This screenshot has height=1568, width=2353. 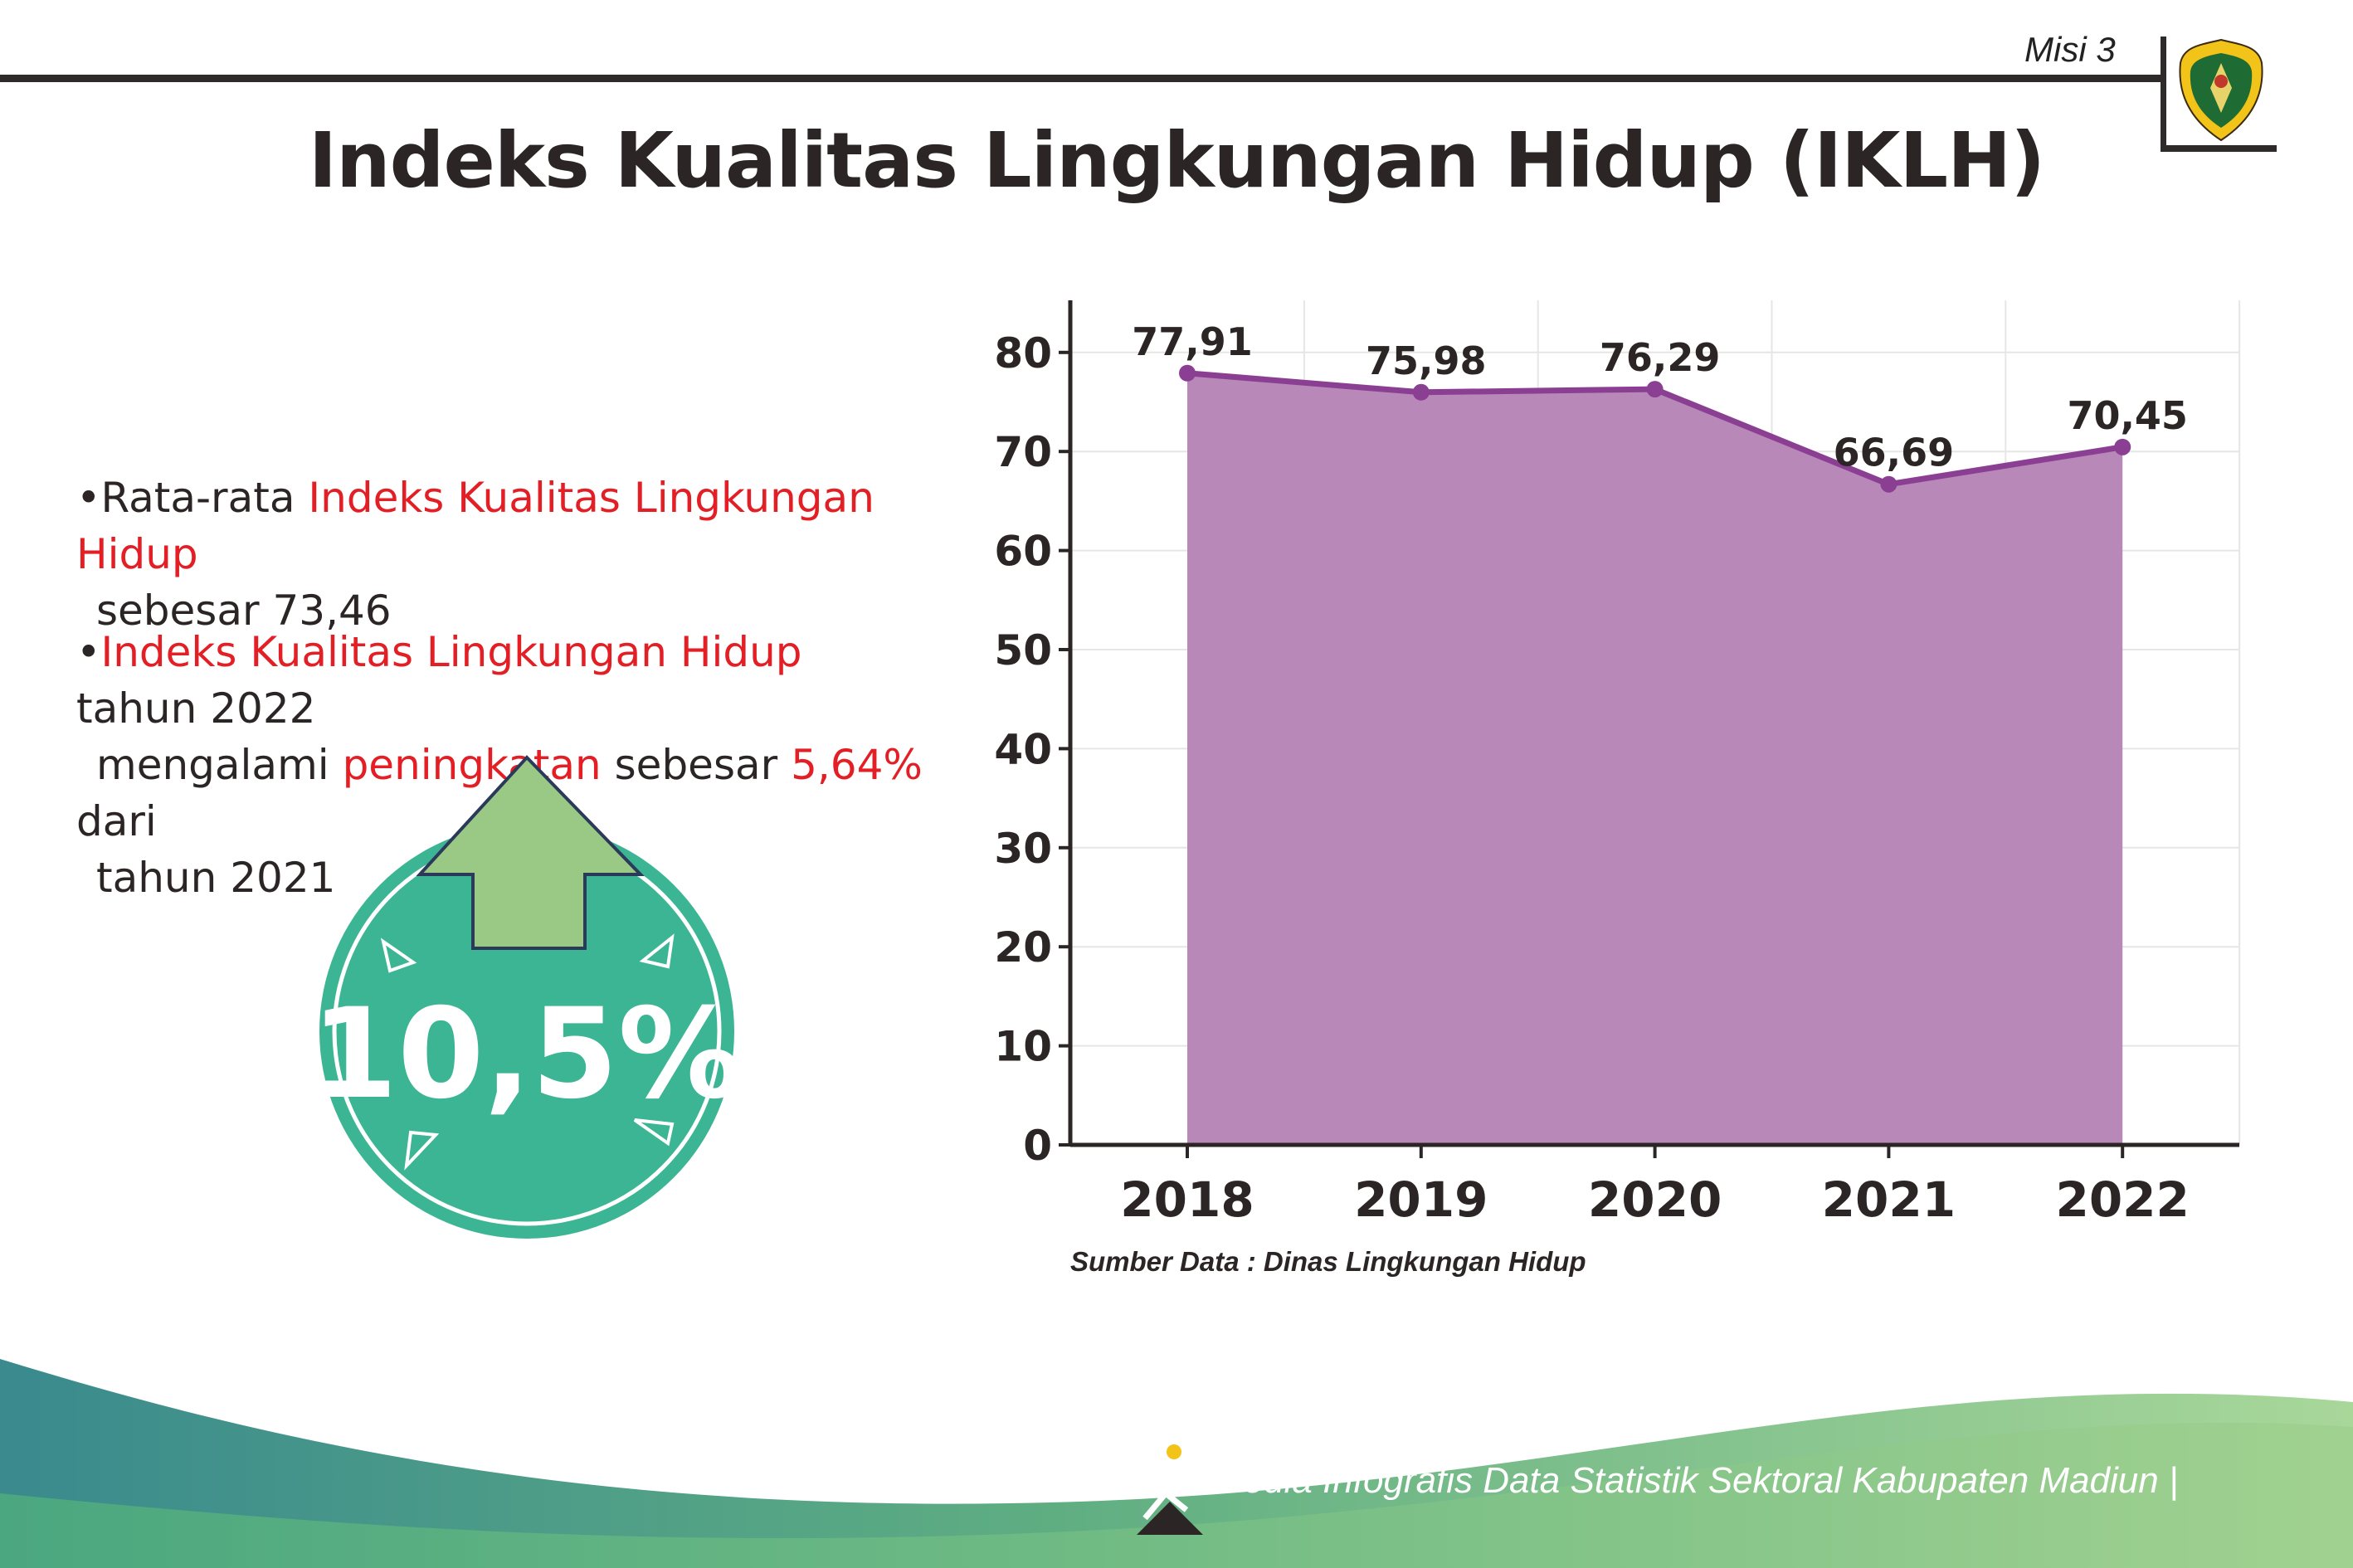 I want to click on data-source: Sumber Data : Dinas Lingkungan Hidup, so click(x=1328, y=1261).